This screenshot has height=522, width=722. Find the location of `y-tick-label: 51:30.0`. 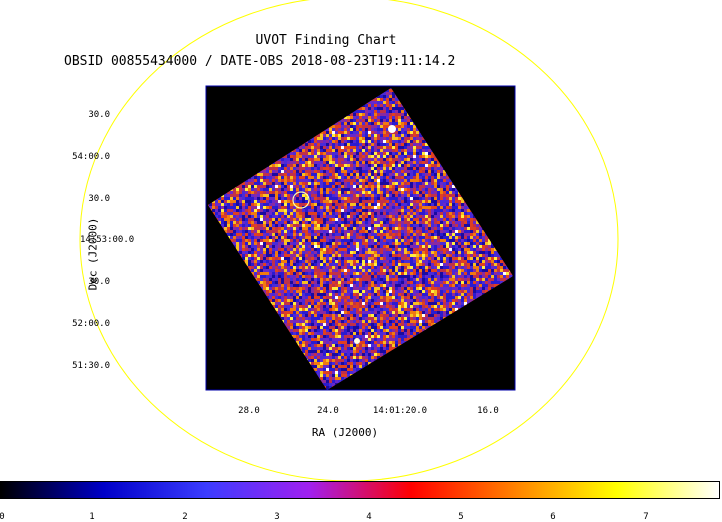

y-tick-label: 51:30.0 is located at coordinates (55, 366).